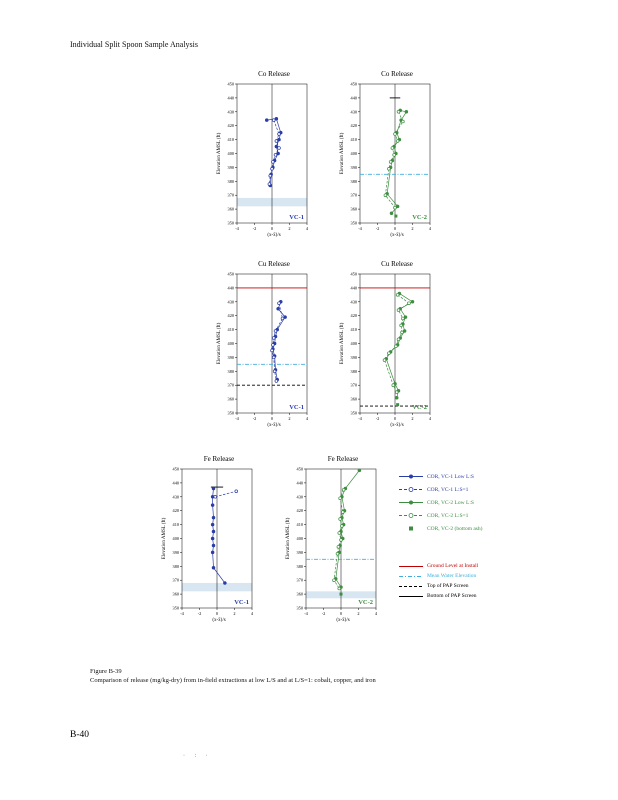 Image resolution: width=618 pixels, height=800 pixels. Describe the element at coordinates (463, 515) in the screenshot. I see `legend-item: COR, VC-2 L:S=1` at that location.